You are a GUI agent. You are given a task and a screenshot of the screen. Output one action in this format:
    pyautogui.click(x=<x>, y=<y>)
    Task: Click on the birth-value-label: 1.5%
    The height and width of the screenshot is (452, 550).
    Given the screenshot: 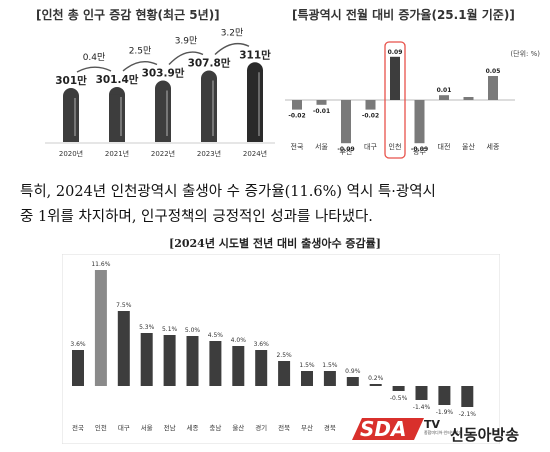 What is the action you would take?
    pyautogui.click(x=307, y=365)
    